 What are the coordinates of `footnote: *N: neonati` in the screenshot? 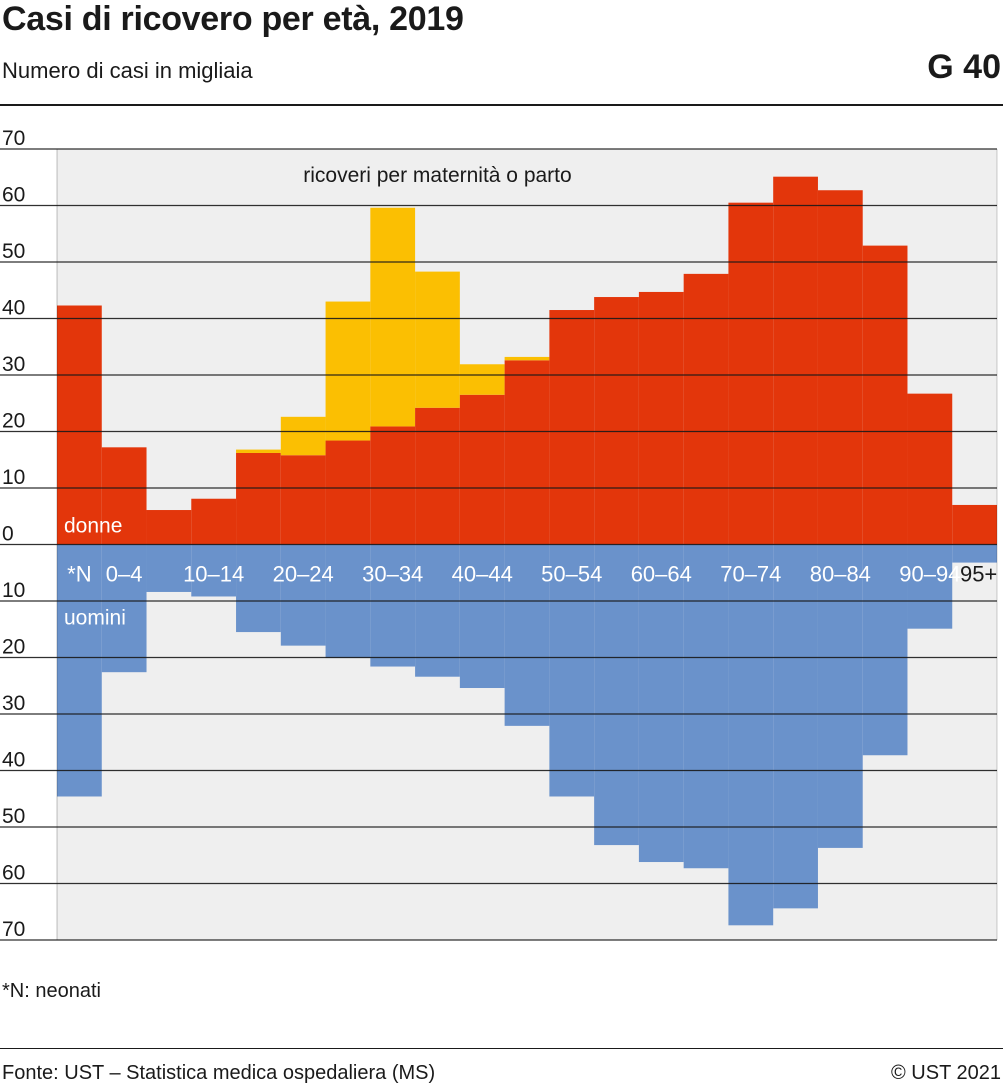 It's located at (51, 991).